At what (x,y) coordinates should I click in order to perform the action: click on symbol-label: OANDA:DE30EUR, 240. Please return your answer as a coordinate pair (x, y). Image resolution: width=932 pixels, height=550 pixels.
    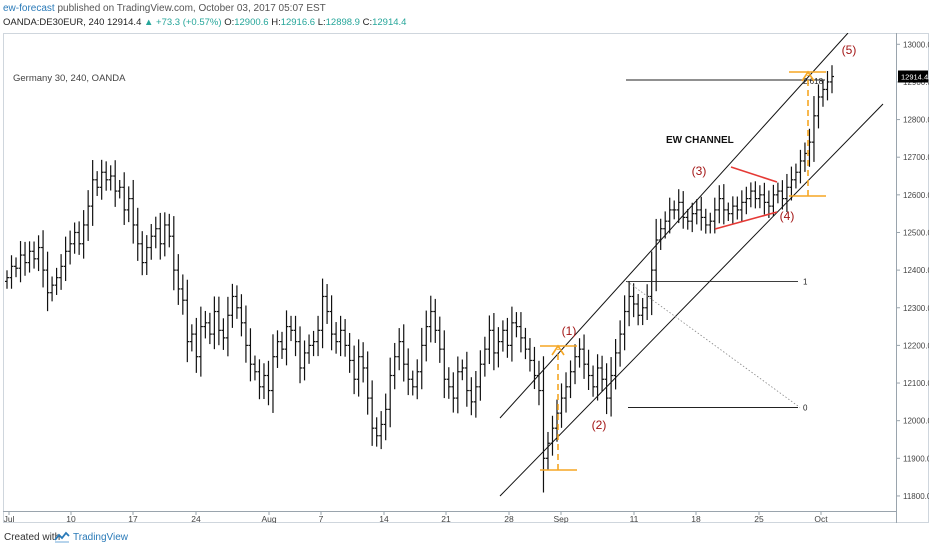
    Looking at the image, I should click on (54, 22).